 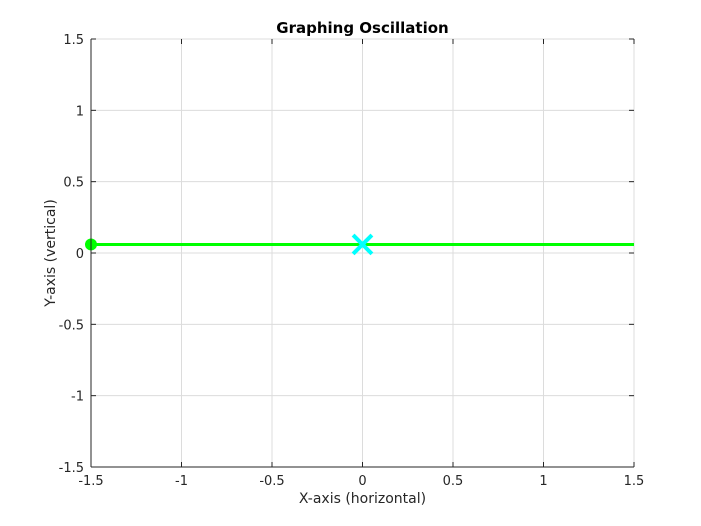 I want to click on y-tick-label: 1.5, so click(x=73, y=40).